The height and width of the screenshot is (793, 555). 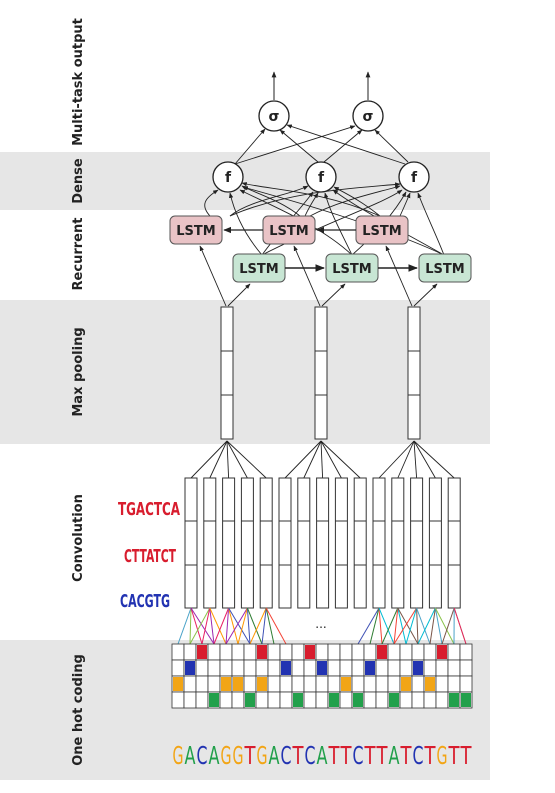 I want to click on sequence-letter: A, so click(x=214, y=755).